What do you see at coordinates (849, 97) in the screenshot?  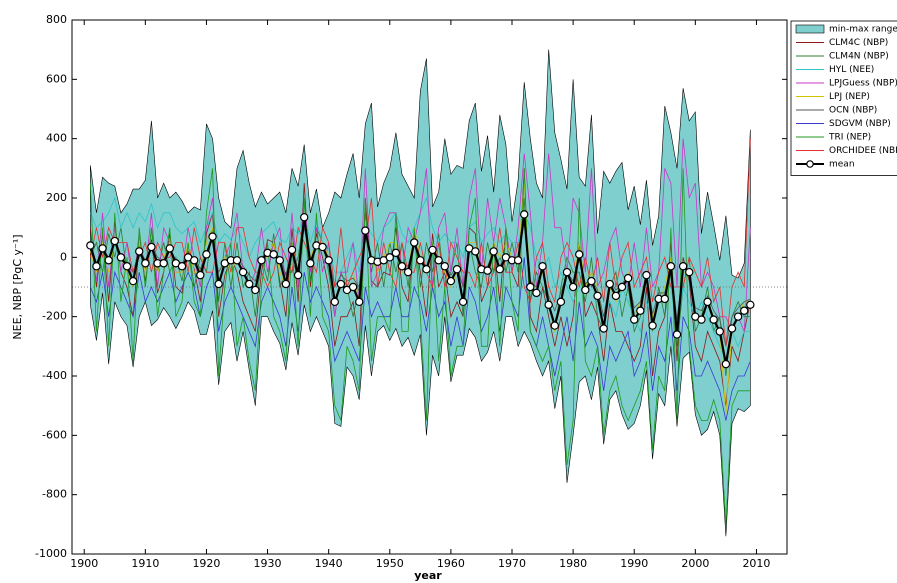 I see `legend-label: LPJ (NEP)` at bounding box center [849, 97].